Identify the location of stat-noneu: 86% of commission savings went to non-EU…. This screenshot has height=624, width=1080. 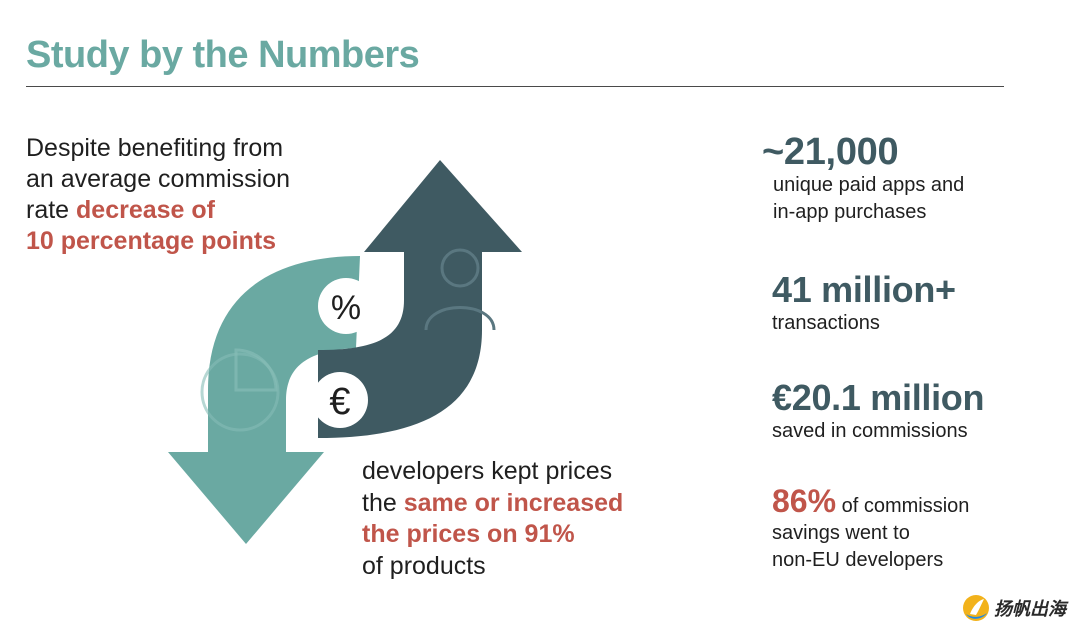
(871, 529).